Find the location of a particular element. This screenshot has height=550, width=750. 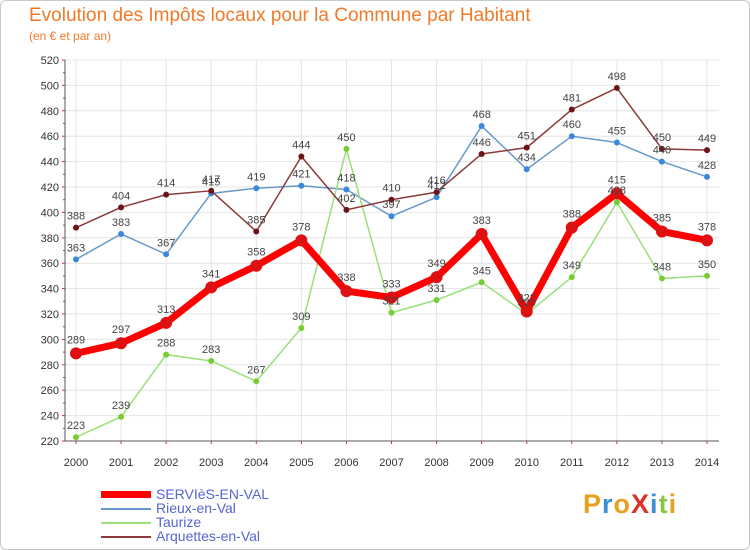

data-label: 388 is located at coordinates (572, 215).